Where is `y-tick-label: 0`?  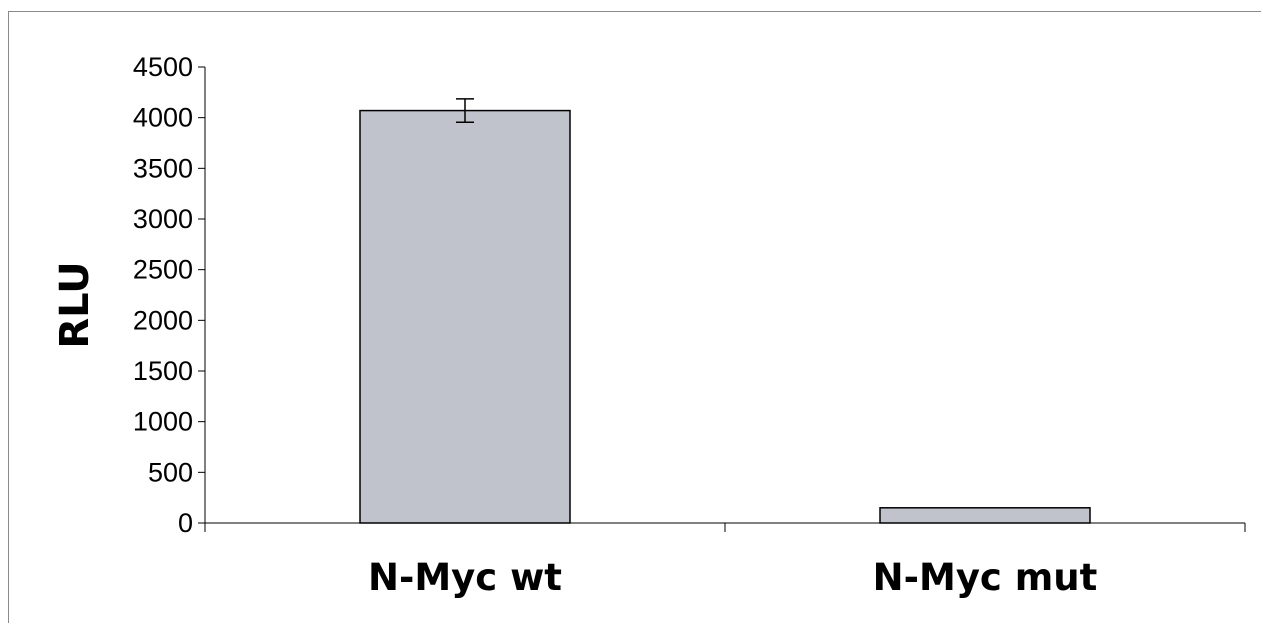
y-tick-label: 0 is located at coordinates (185, 523).